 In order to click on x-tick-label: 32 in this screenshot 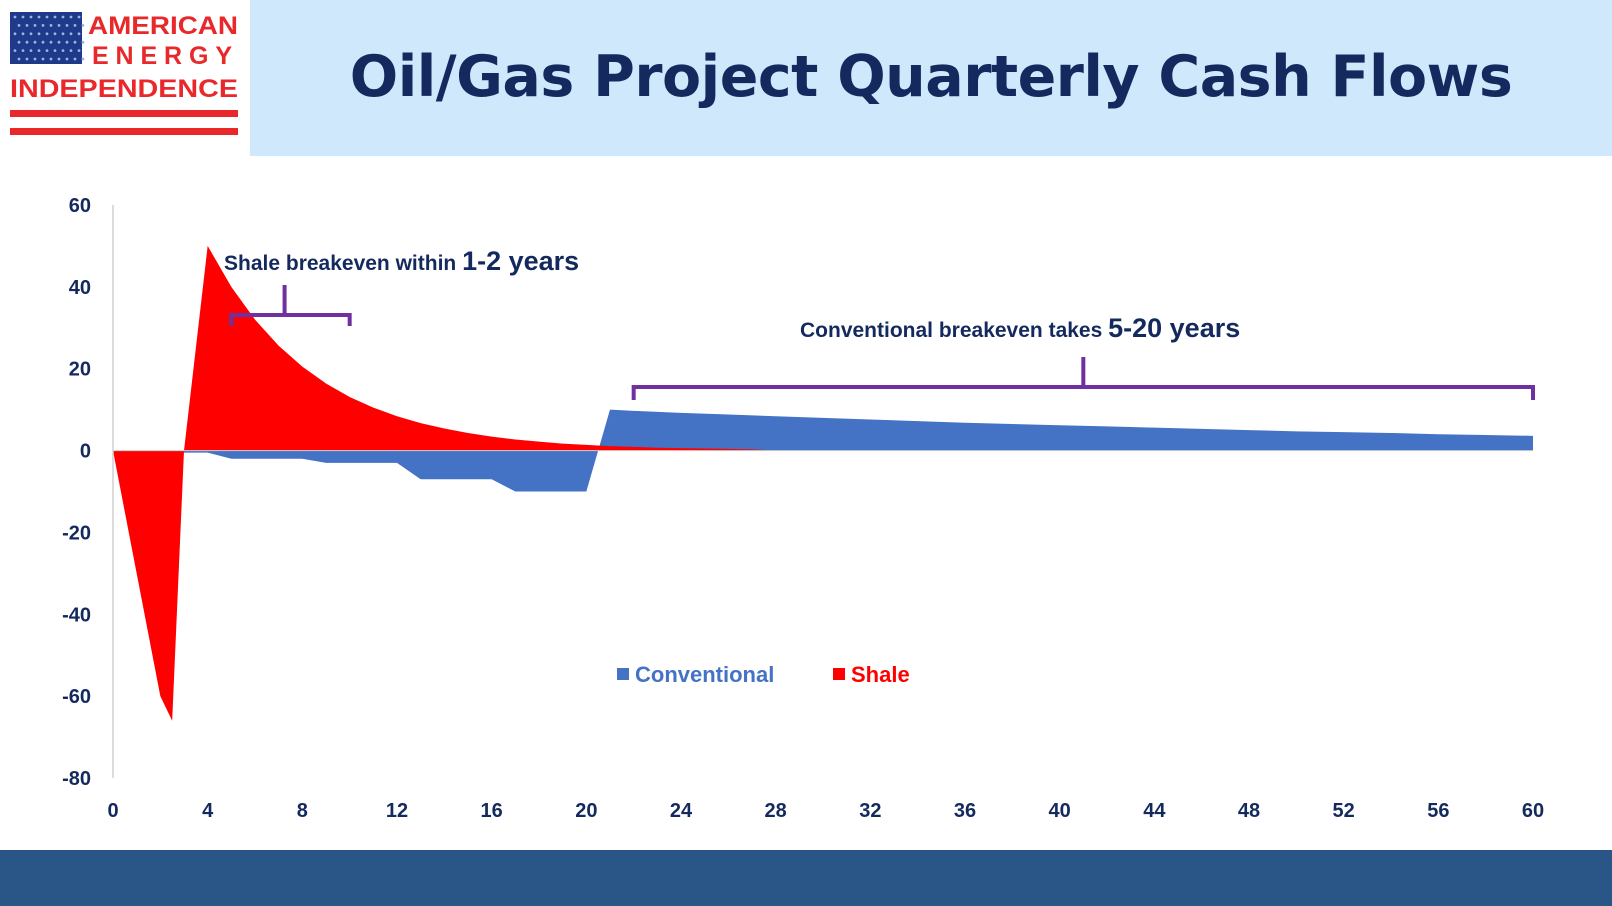, I will do `click(870, 810)`.